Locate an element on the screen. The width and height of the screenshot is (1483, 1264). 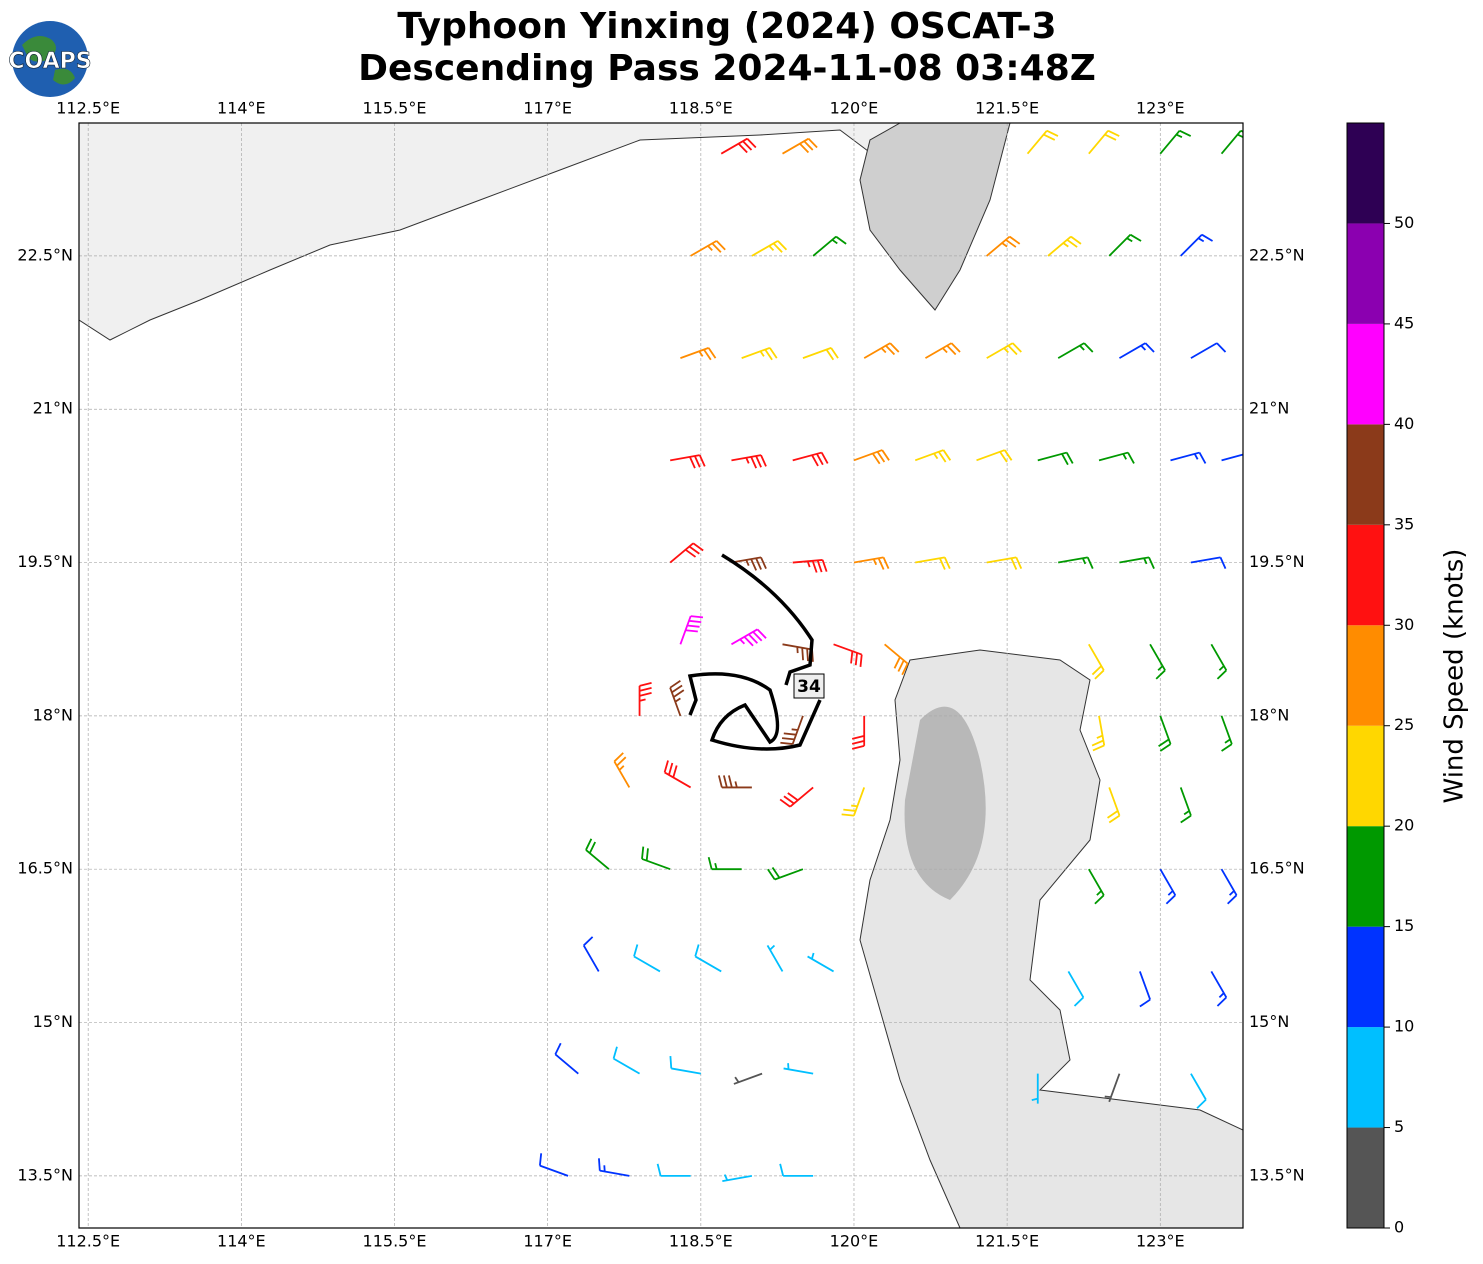
logo-land is located at coordinates (48, 60).